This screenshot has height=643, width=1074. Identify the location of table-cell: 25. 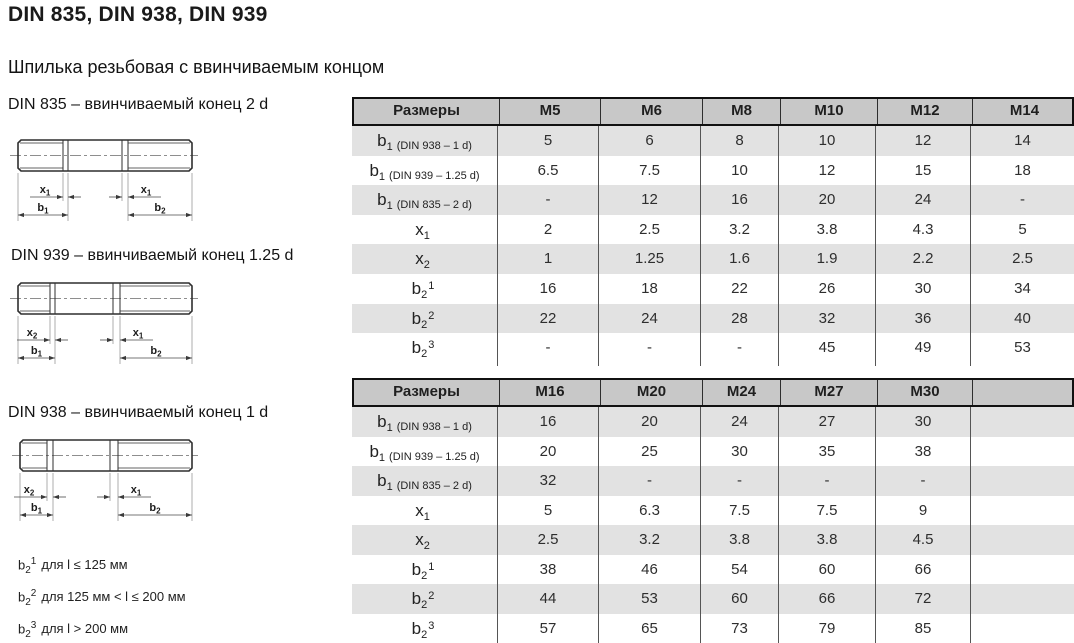
(649, 452).